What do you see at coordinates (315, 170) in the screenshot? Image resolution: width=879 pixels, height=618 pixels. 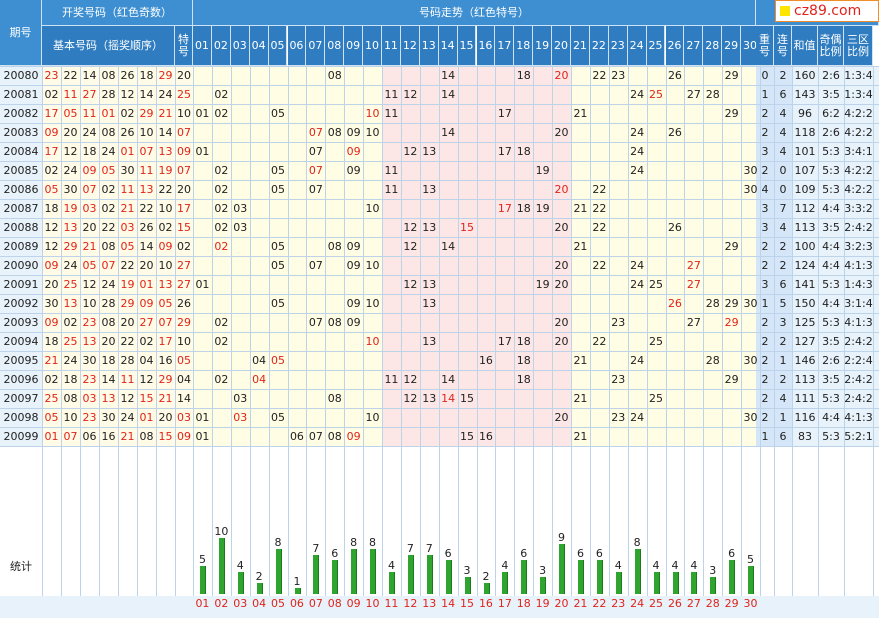 I see `trend-special-number: 07` at bounding box center [315, 170].